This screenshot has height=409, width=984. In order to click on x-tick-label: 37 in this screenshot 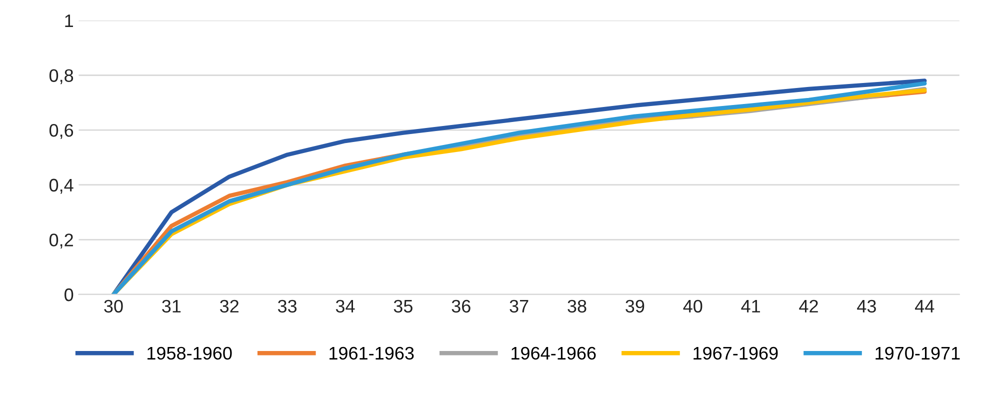, I will do `click(519, 306)`.